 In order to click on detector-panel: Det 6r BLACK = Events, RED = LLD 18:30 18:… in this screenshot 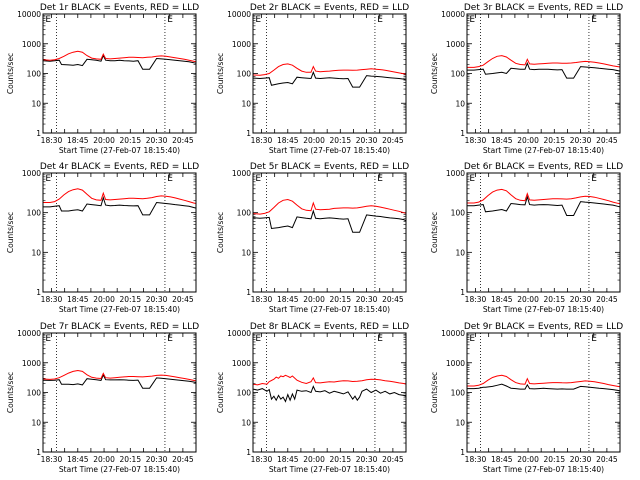, I will do `click(526, 238)`.